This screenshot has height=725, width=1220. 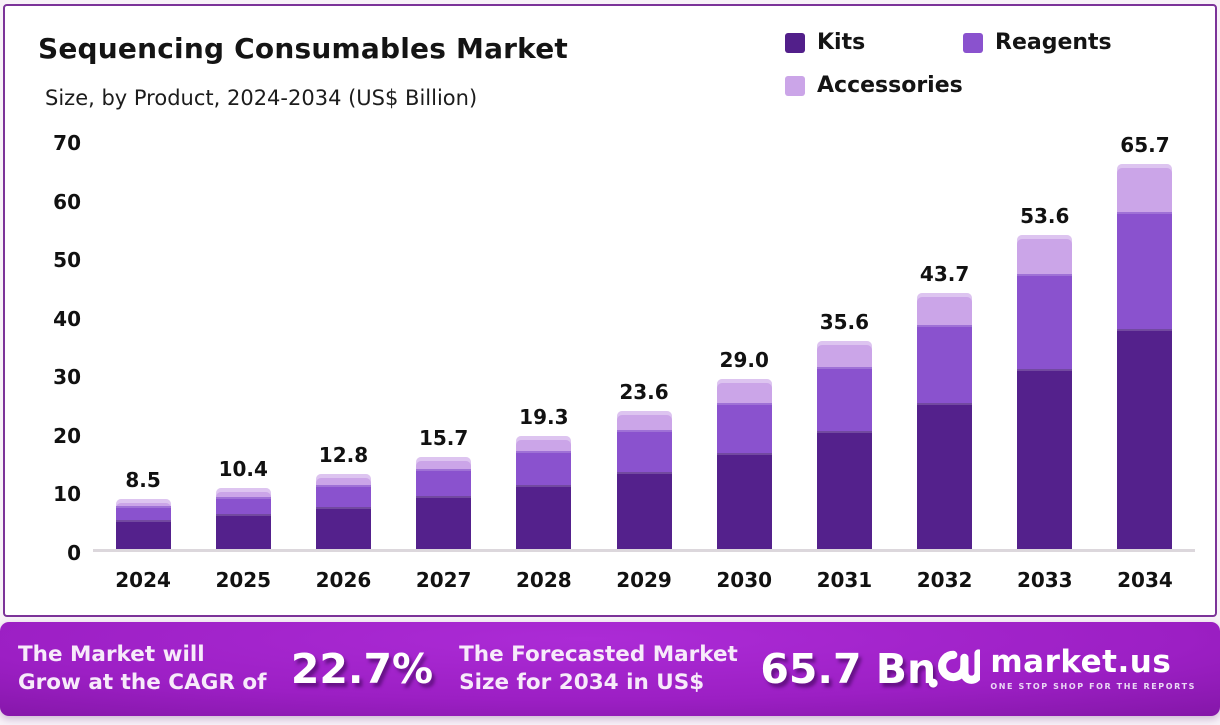 I want to click on x-tick-label: 2027, so click(x=443, y=580).